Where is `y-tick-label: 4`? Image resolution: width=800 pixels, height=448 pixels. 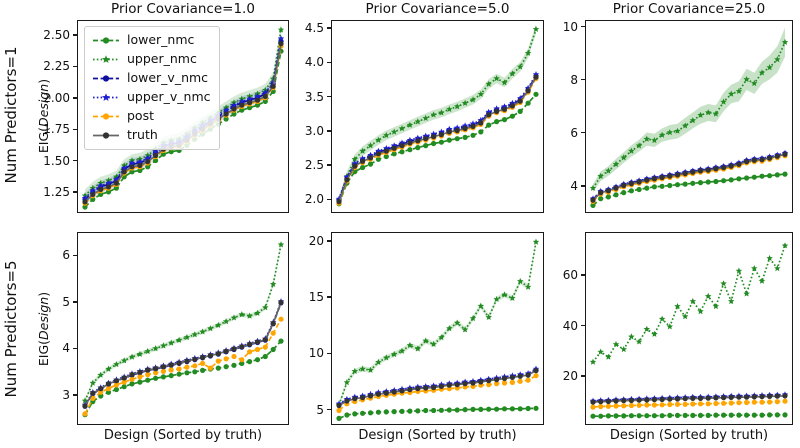 y-tick-label: 4 is located at coordinates (66, 348).